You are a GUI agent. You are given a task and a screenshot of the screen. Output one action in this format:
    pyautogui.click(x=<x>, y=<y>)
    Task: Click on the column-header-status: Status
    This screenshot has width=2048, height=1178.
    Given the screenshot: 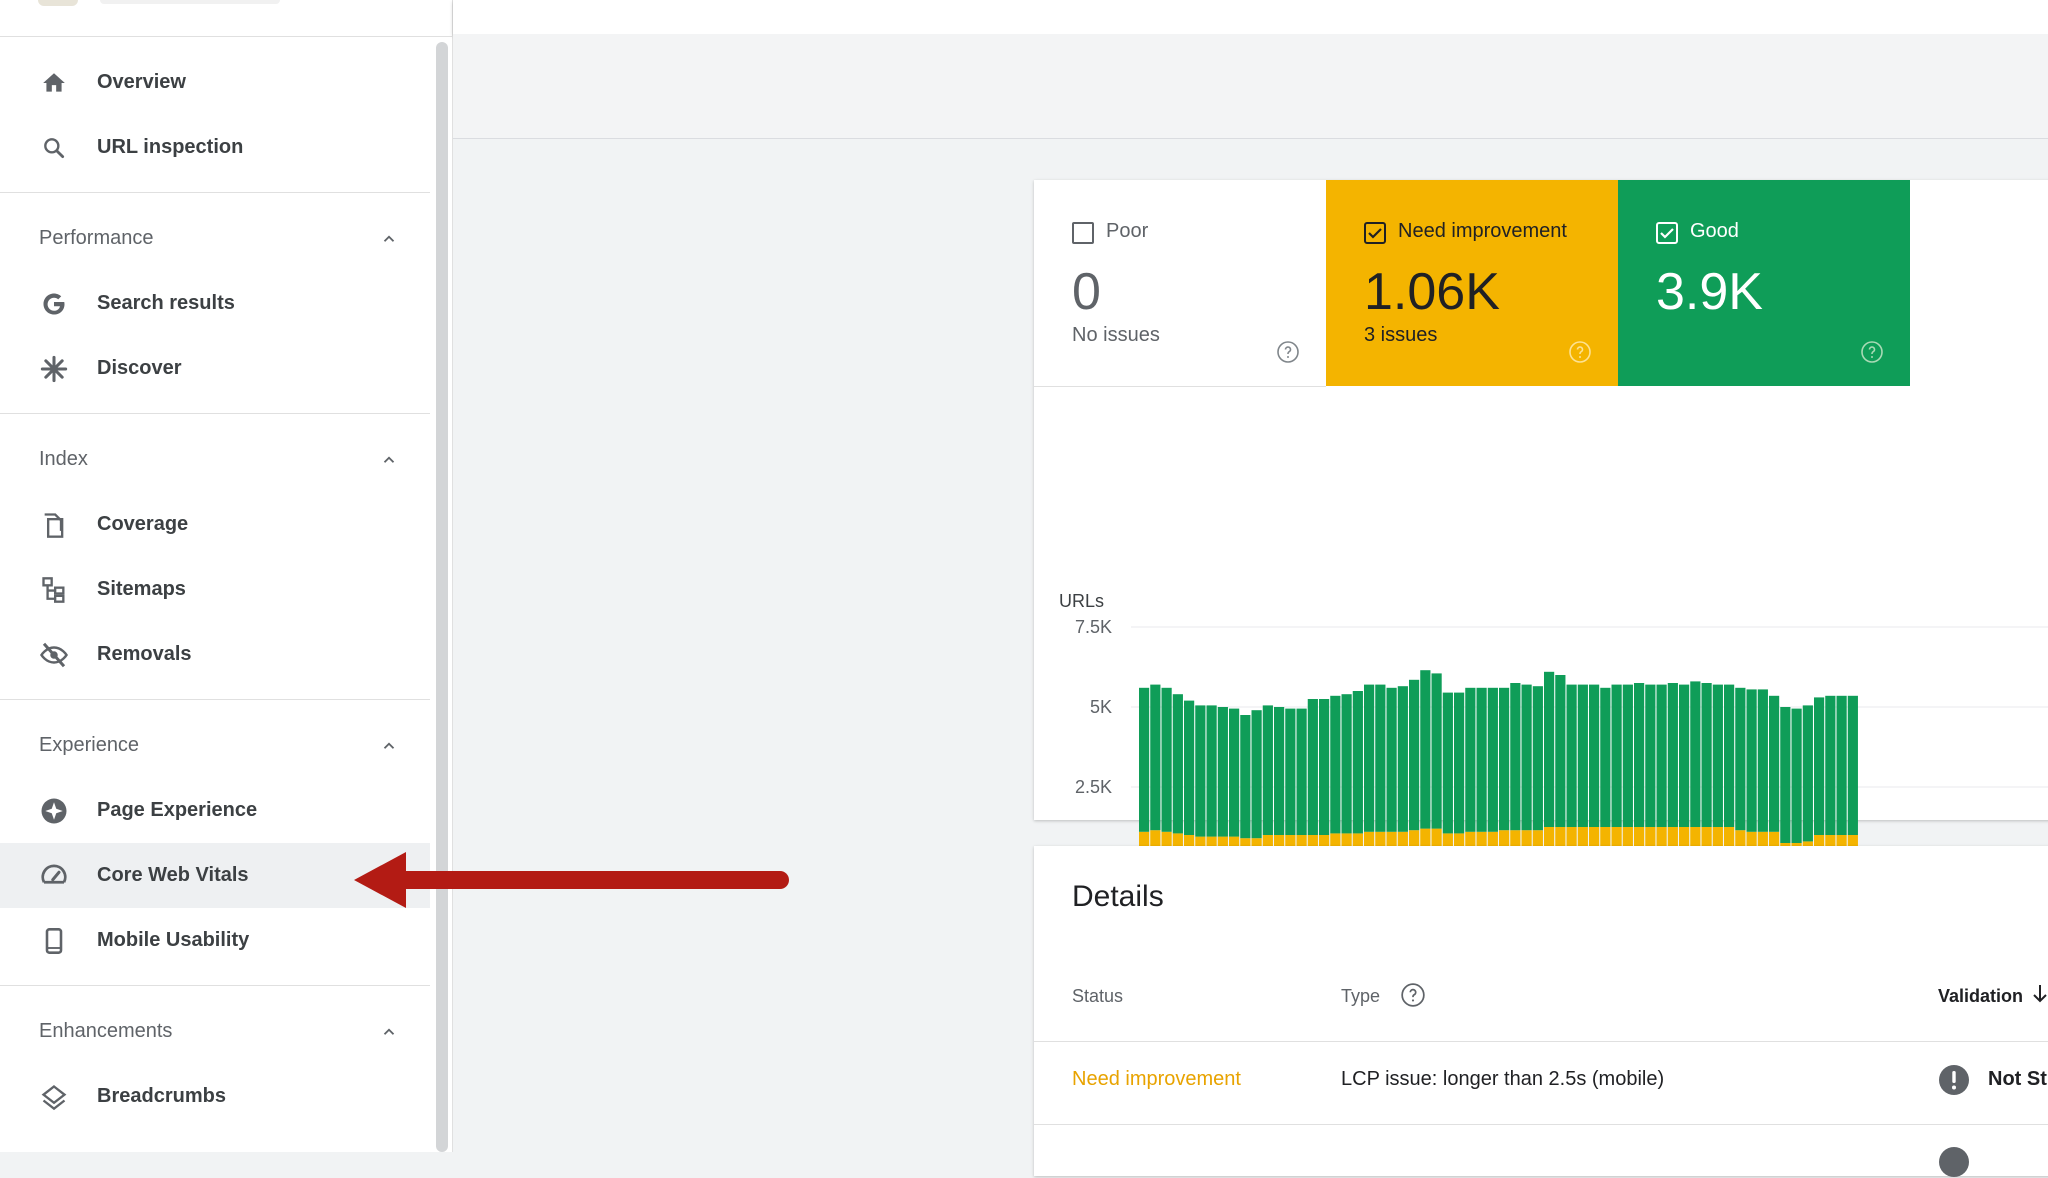 What is the action you would take?
    pyautogui.click(x=1098, y=996)
    